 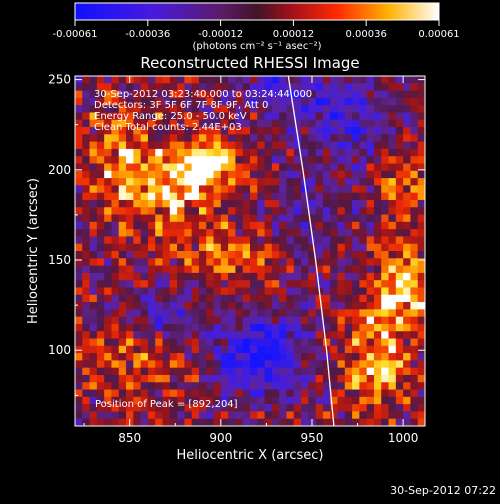 I want to click on chart-title: Reconstructed RHESSI Image, so click(x=249, y=63).